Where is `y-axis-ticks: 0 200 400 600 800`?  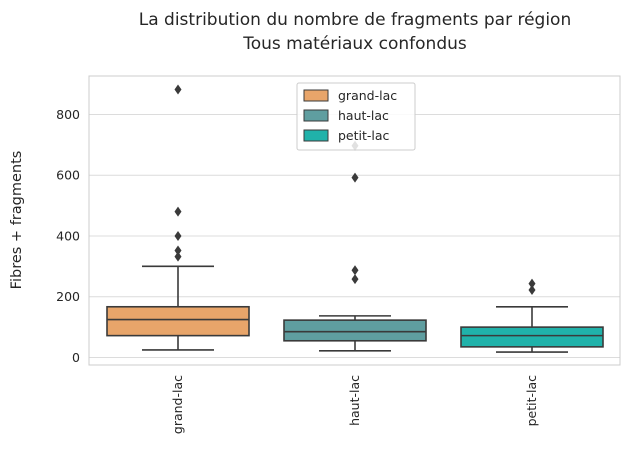 y-axis-ticks: 0 200 400 600 800 is located at coordinates (68, 236).